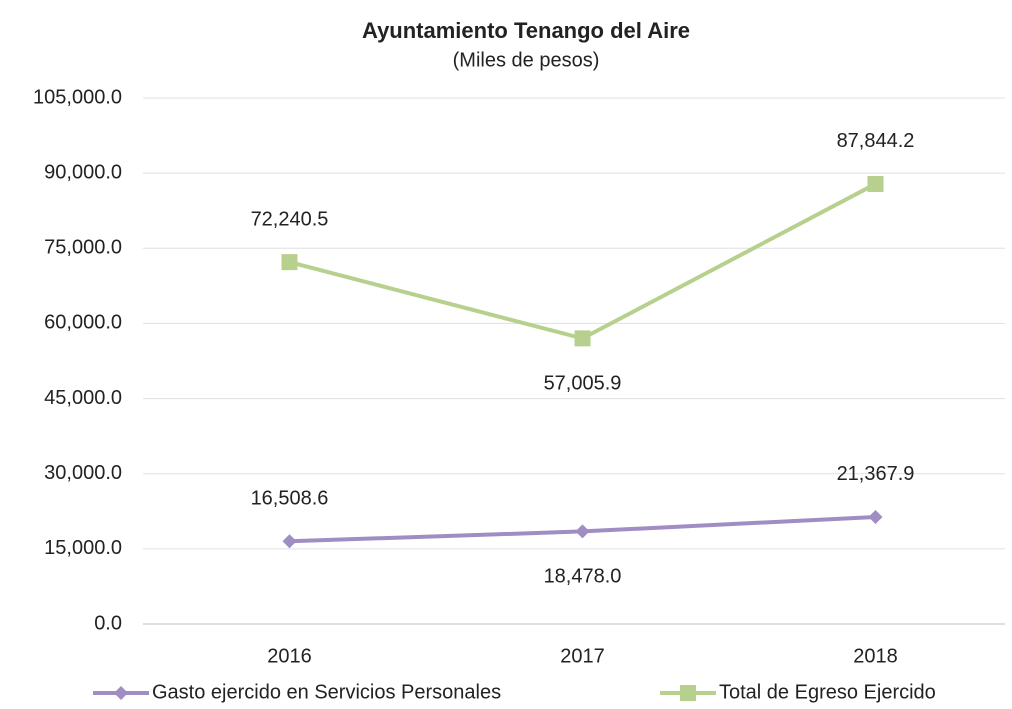 The image size is (1012, 709). I want to click on y-tick-label: 30,000.0, so click(83, 473).